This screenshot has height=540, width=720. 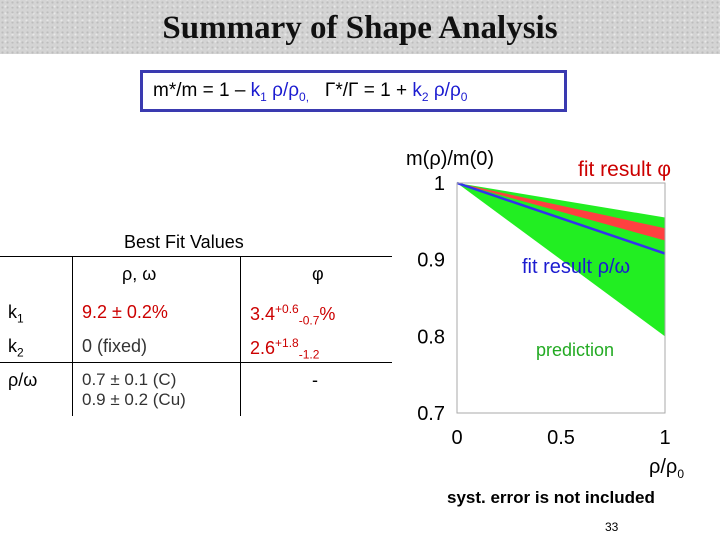 What do you see at coordinates (202, 90) in the screenshot?
I see `formula-part1: m*/m = 1 –` at bounding box center [202, 90].